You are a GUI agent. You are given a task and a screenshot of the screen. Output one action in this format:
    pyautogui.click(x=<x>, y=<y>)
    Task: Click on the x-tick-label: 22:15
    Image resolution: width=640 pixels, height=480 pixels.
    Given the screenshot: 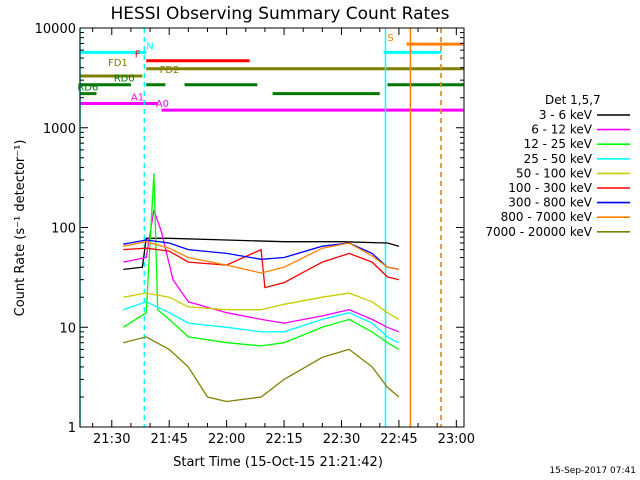 What is the action you would take?
    pyautogui.click(x=283, y=439)
    